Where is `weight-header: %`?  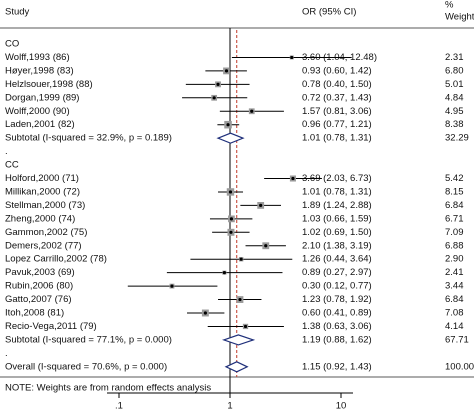 weight-header: % is located at coordinates (449, 5).